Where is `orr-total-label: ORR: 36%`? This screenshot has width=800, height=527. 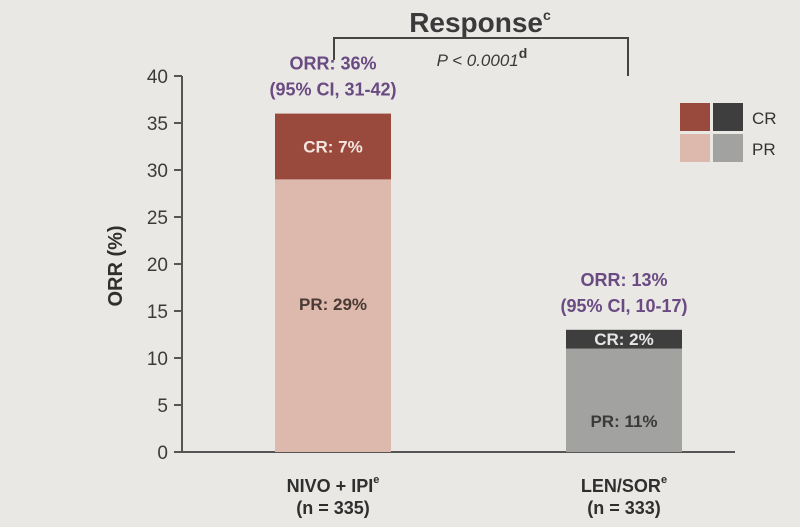
orr-total-label: ORR: 36% is located at coordinates (332, 64).